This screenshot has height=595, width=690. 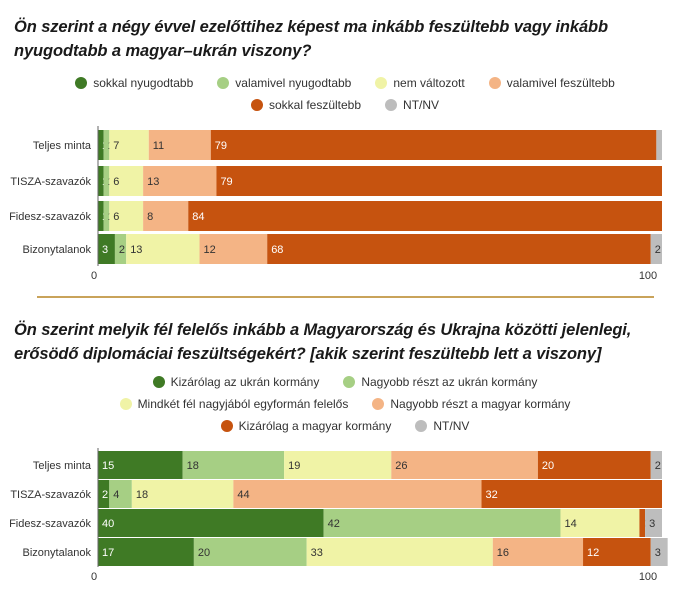 I want to click on legend-label: valamivel nyugodtabb, so click(x=293, y=83).